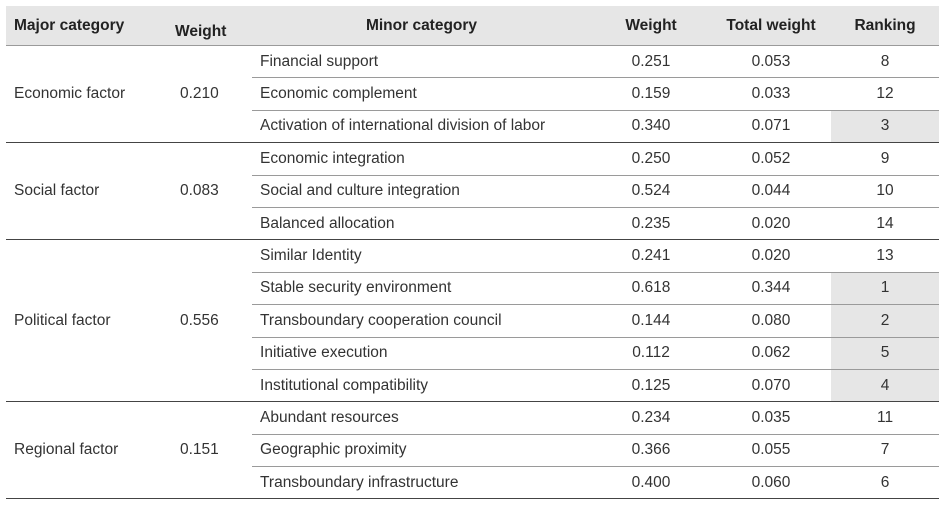 Image resolution: width=944 pixels, height=508 pixels. Describe the element at coordinates (129, 191) in the screenshot. I see `major-category-cell: Social factor 0.083` at that location.